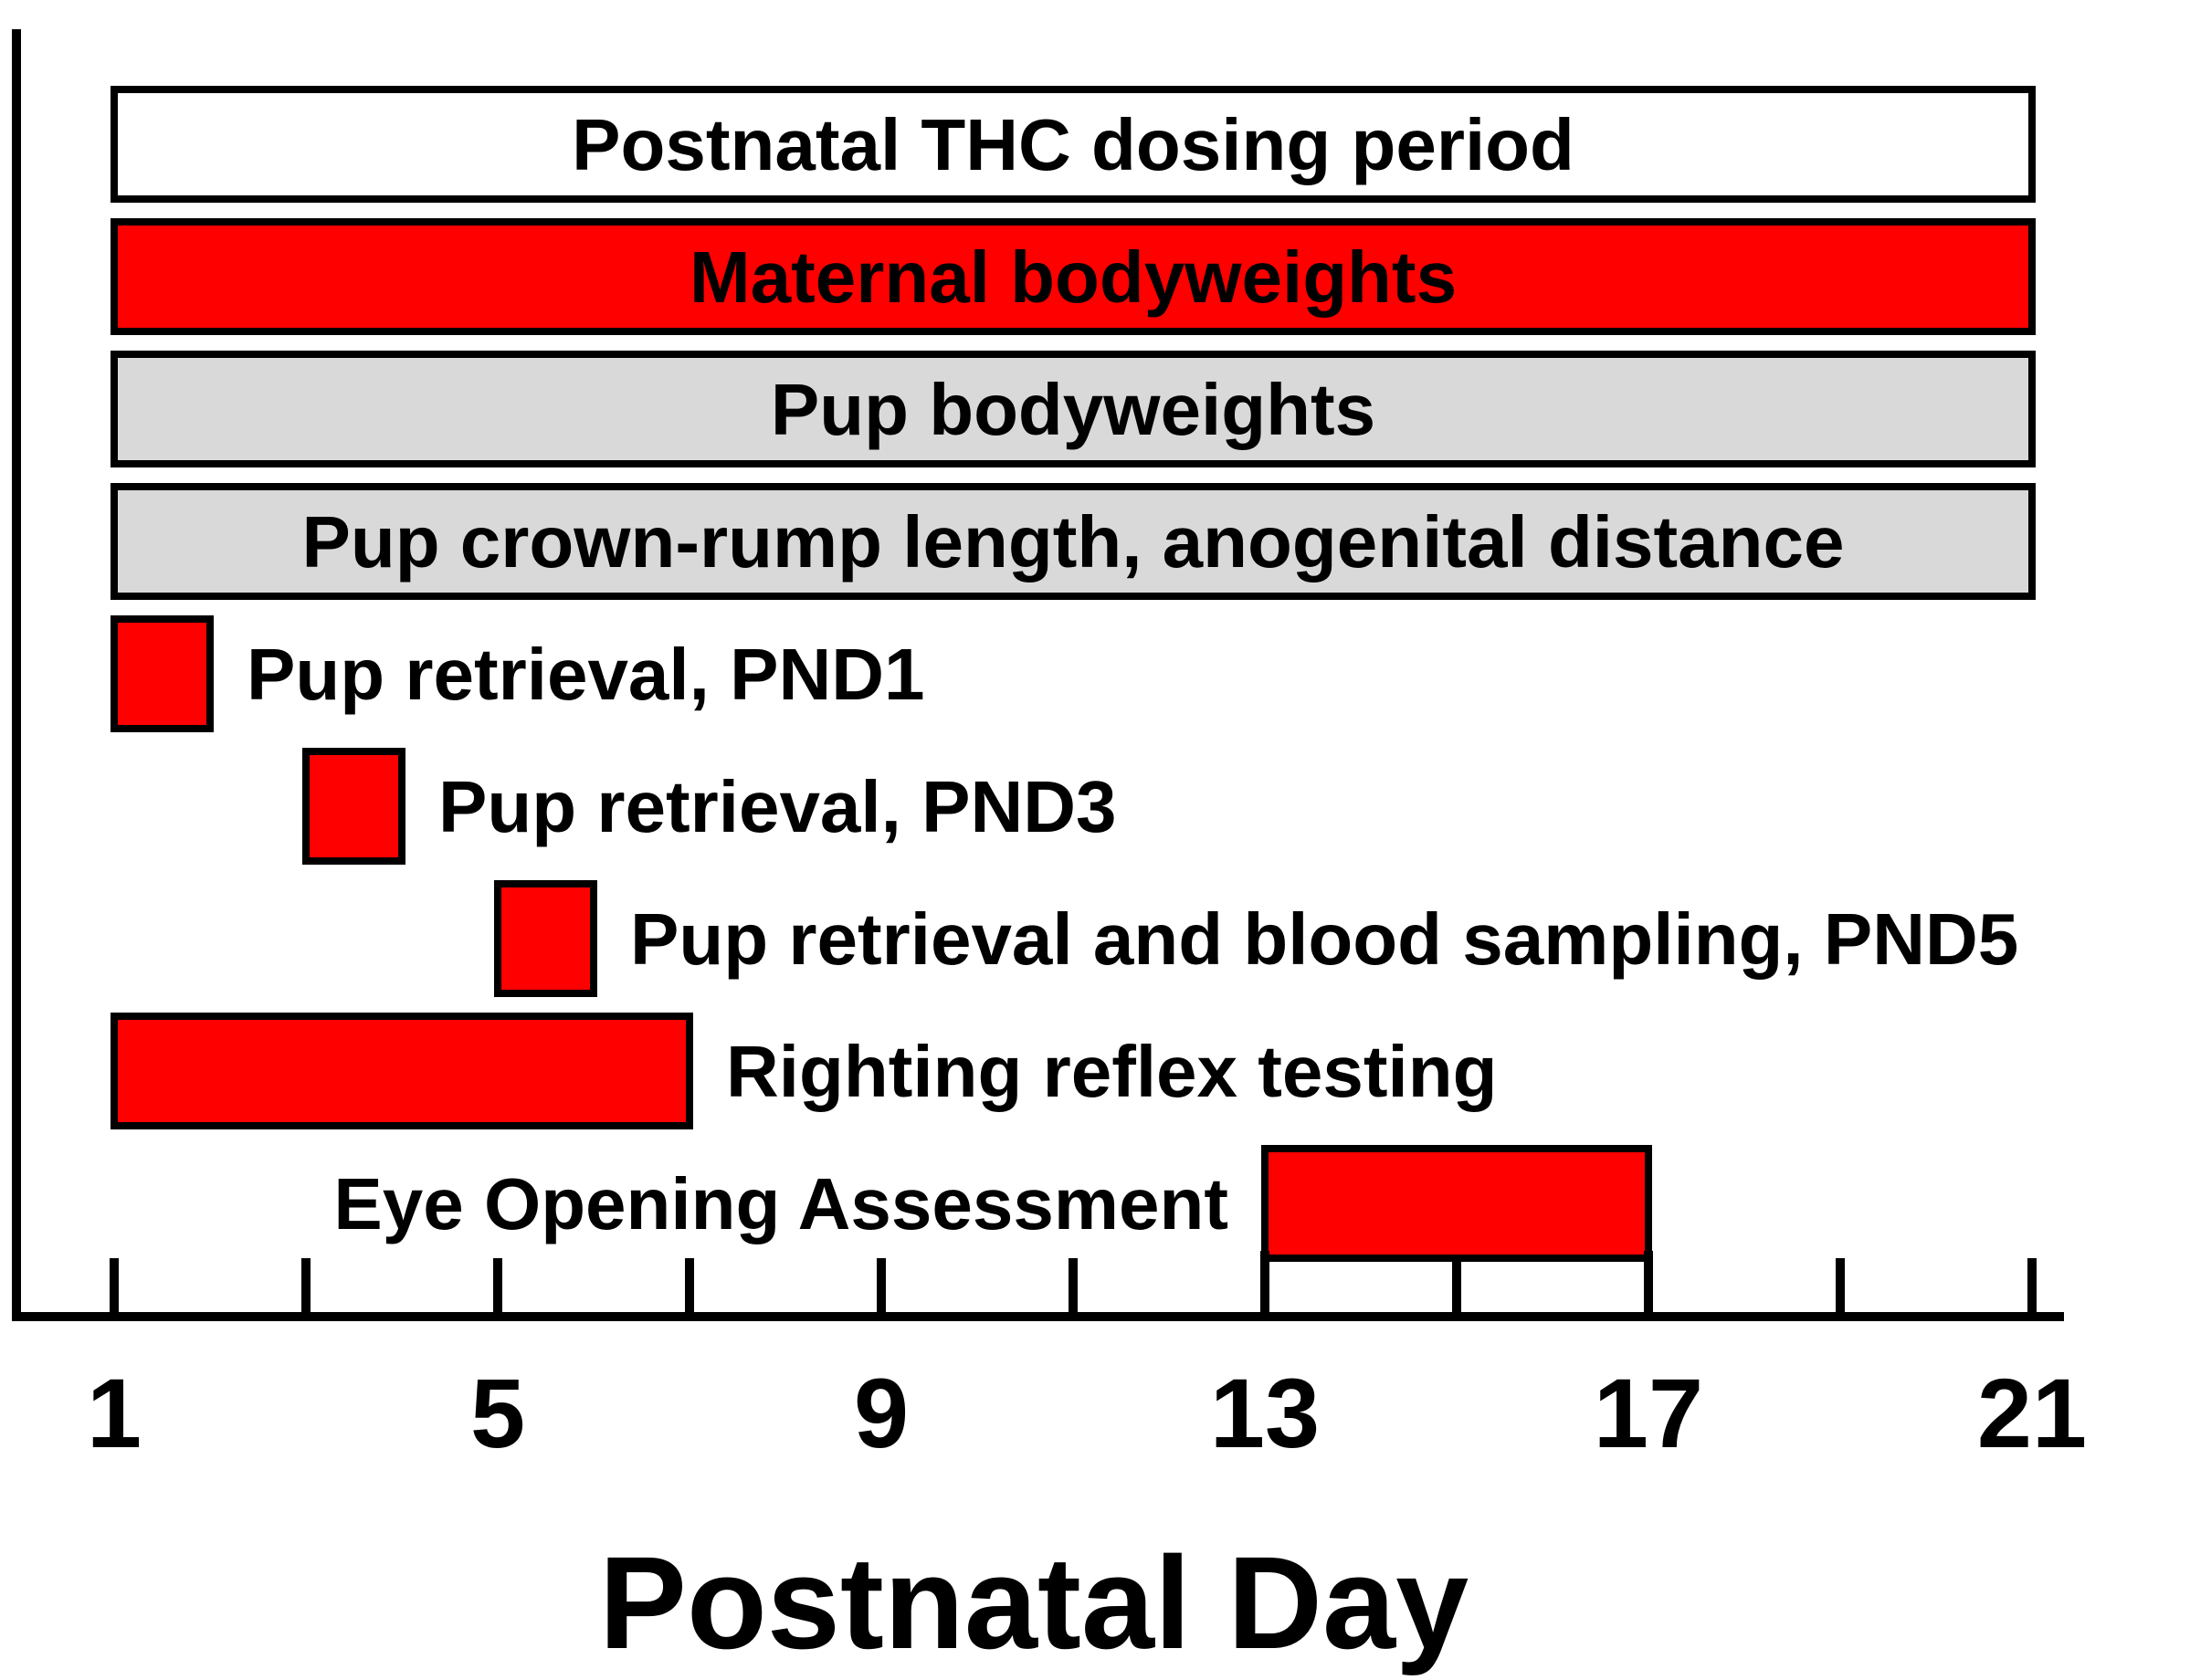 This screenshot has height=1680, width=2190. I want to click on bar-label: Pup retrieval and blood sampling, PND5, so click(1324, 939).